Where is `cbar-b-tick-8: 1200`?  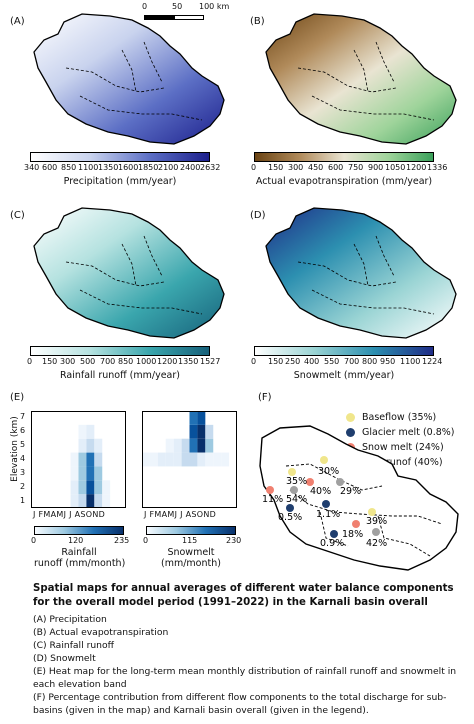 cbar-b-tick-8: 1200 is located at coordinates (416, 167).